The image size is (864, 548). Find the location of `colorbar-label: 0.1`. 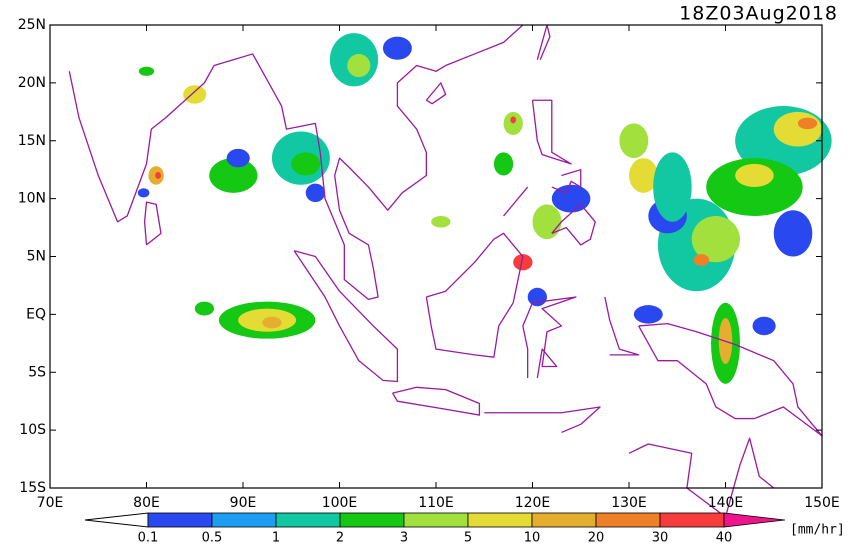

colorbar-label: 0.1 is located at coordinates (148, 538).